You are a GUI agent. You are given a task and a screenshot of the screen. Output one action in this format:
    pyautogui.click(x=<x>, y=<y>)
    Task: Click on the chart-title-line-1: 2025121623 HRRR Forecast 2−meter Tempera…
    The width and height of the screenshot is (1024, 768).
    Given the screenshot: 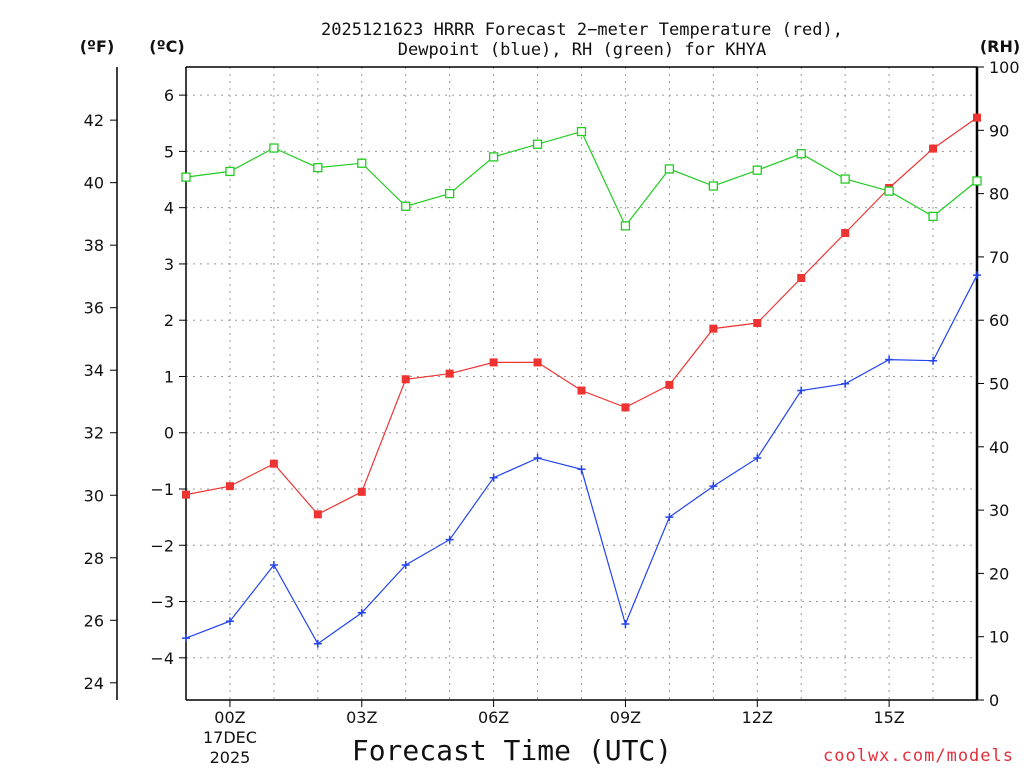 What is the action you would take?
    pyautogui.click(x=582, y=30)
    